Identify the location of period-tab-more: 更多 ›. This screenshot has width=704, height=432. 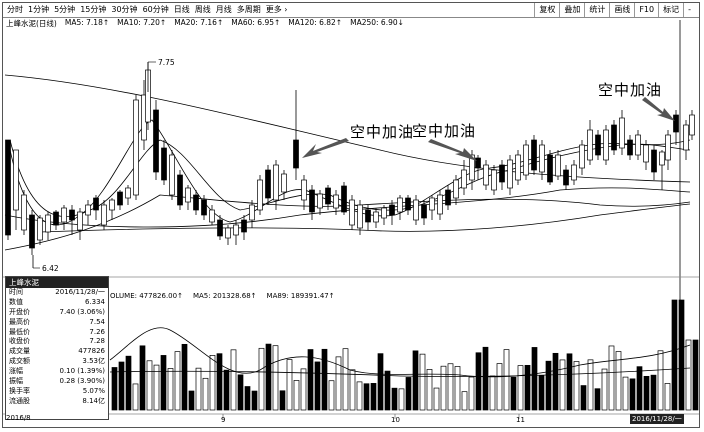
(276, 9).